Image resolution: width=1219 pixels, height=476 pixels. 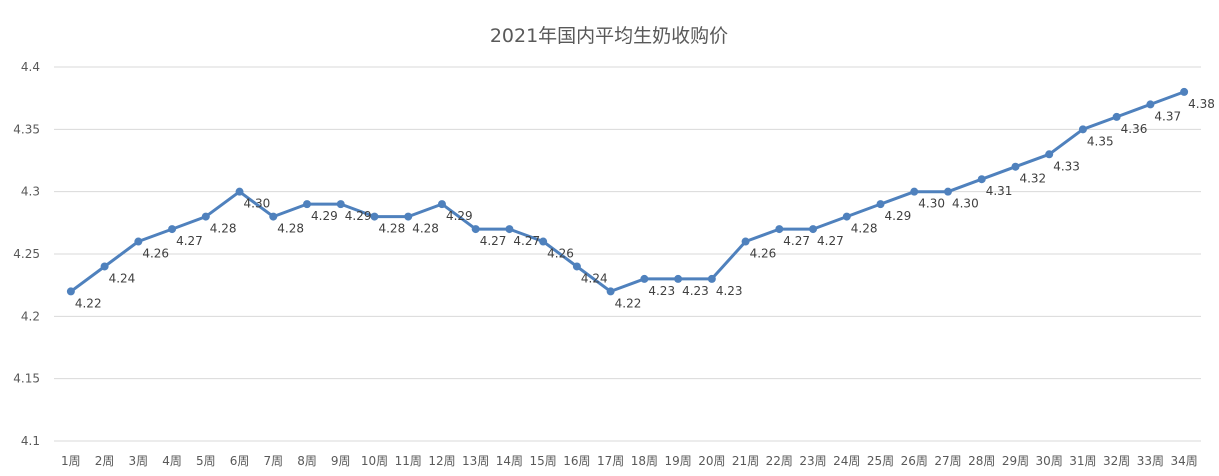 I want to click on x-tick-label: 23周, so click(x=812, y=461).